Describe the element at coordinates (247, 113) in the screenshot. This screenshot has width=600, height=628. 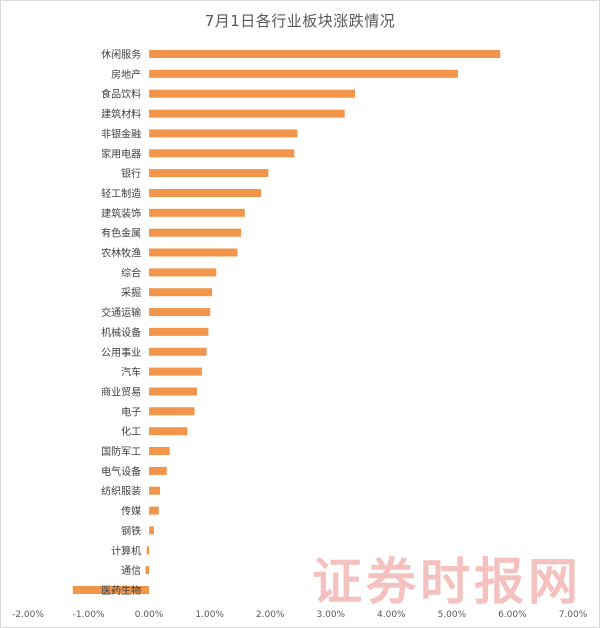
I see `bar-建筑材料` at that location.